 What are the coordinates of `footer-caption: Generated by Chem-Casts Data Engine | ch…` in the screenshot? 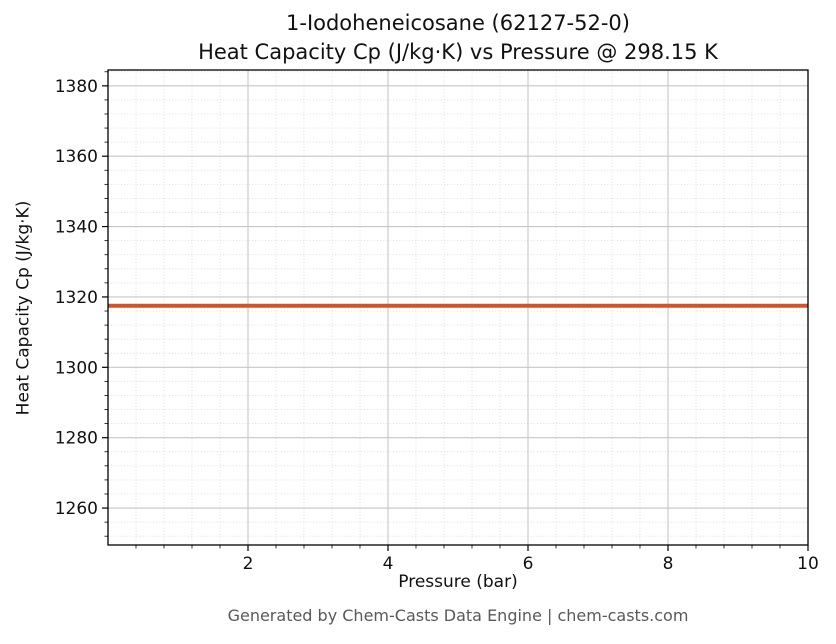 It's located at (458, 615).